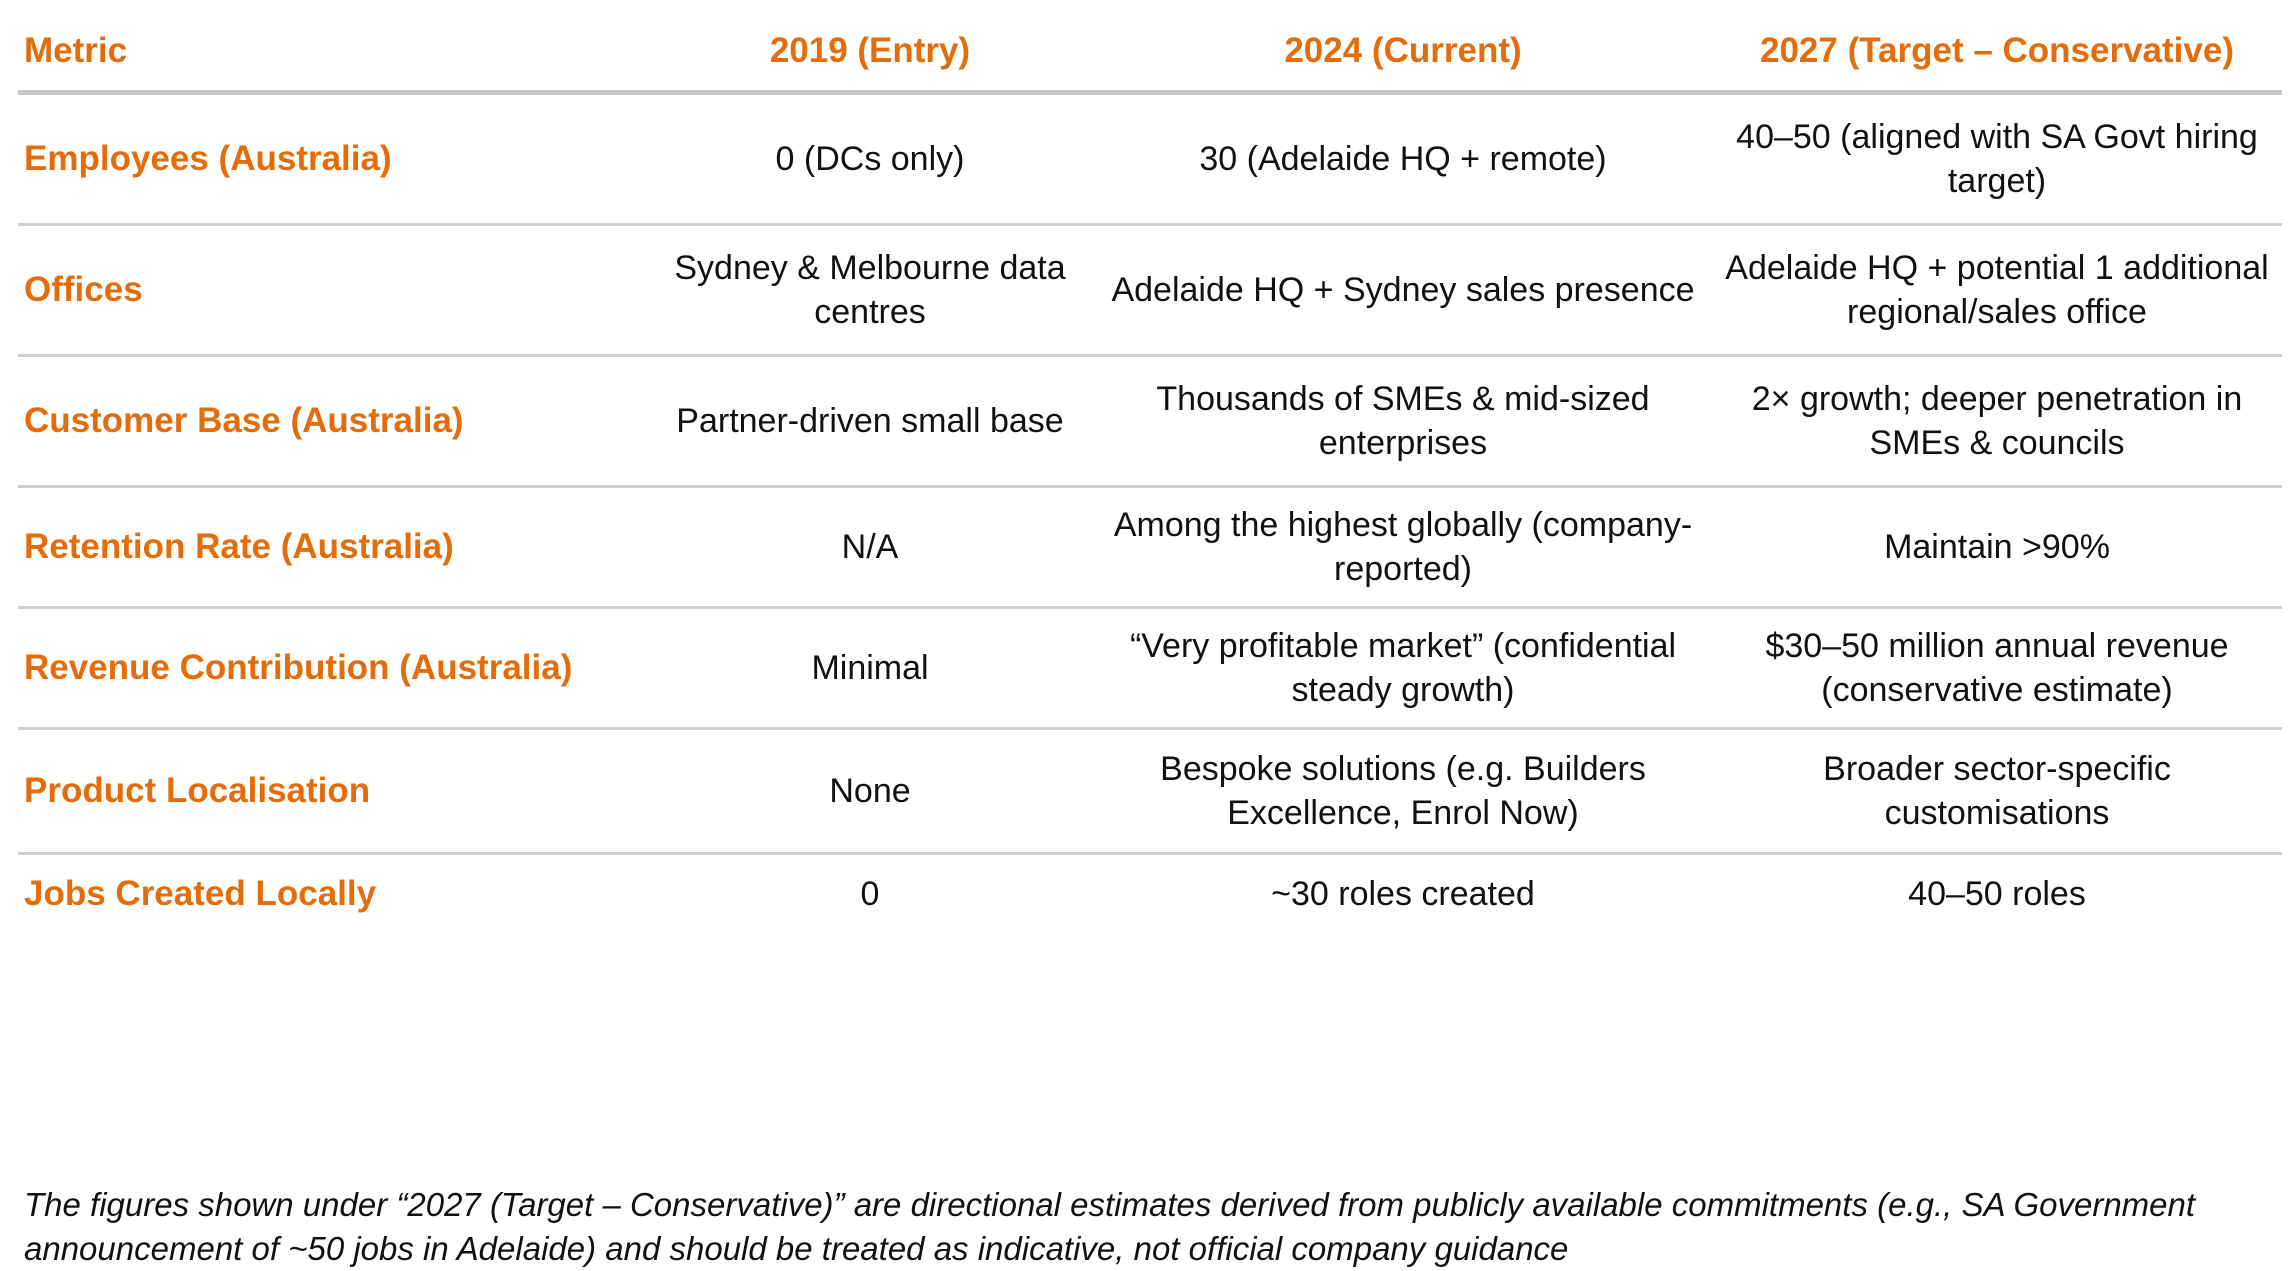 The width and height of the screenshot is (2296, 1271). Describe the element at coordinates (870, 668) in the screenshot. I see `value-2019-cell: Minimal` at that location.